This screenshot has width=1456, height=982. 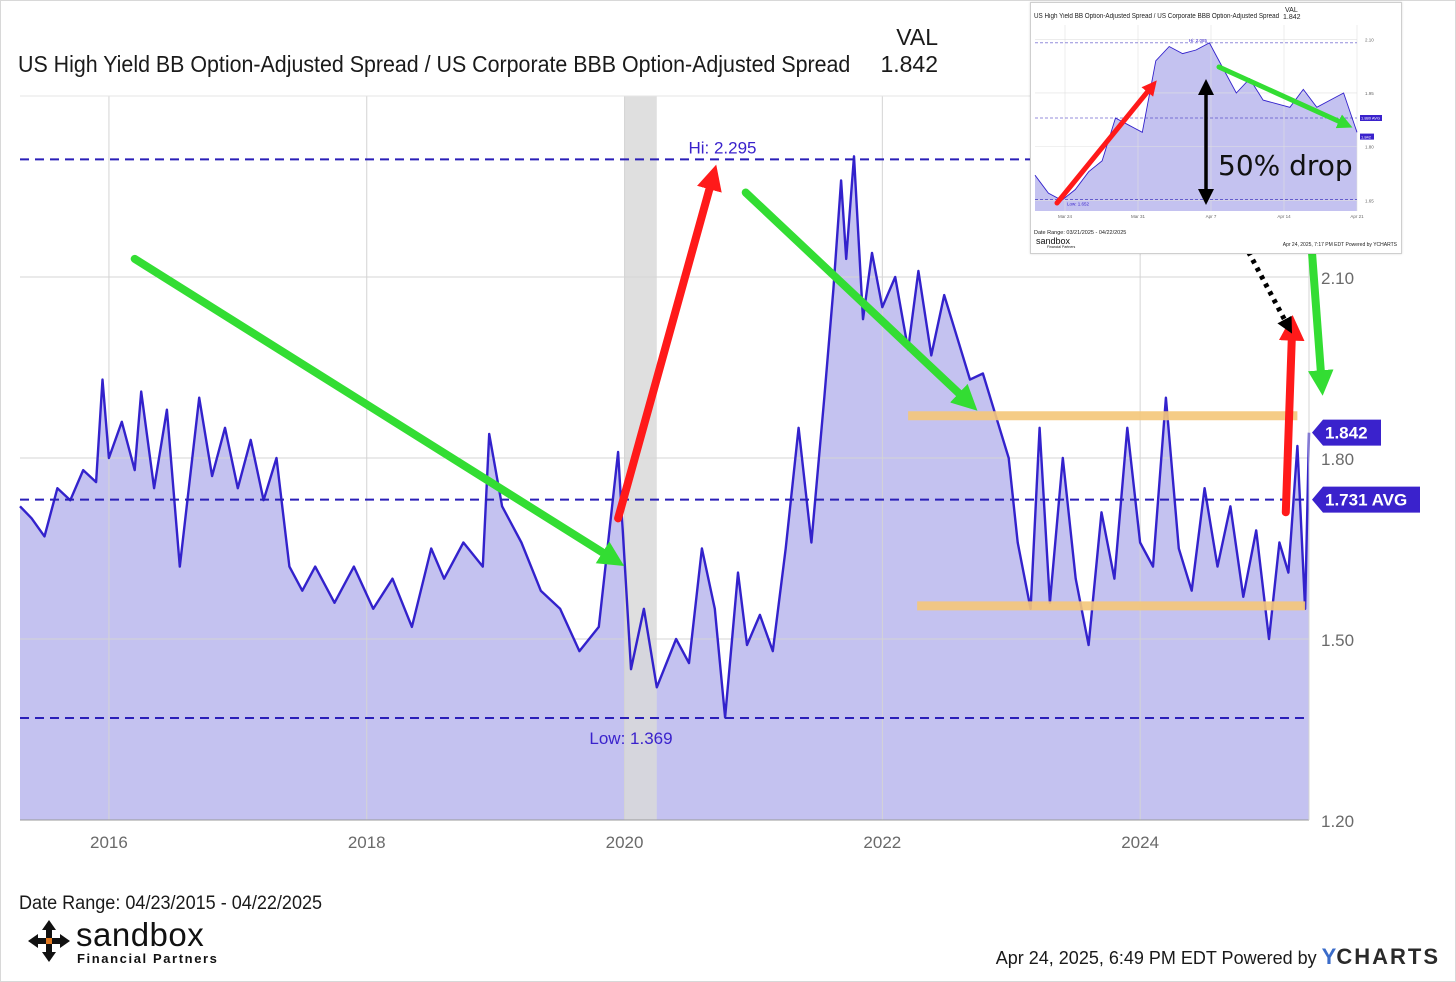 What do you see at coordinates (882, 842) in the screenshot?
I see `x-tick-label: 2022` at bounding box center [882, 842].